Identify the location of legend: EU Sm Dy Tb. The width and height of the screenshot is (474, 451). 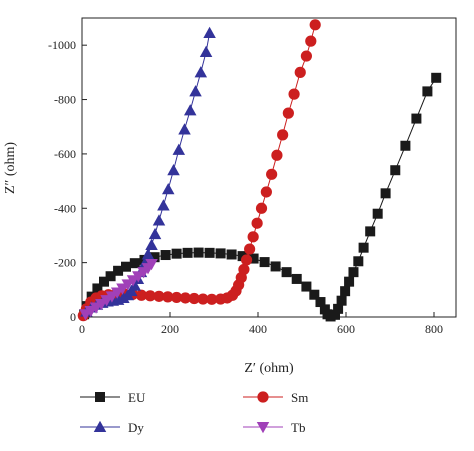
(194, 412).